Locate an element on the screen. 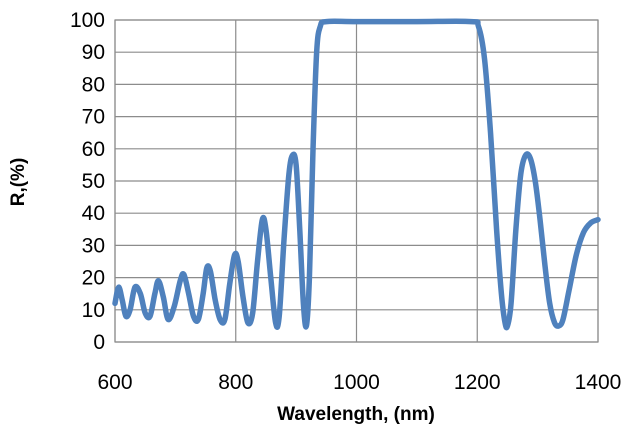  x-tick-label: 1200 is located at coordinates (477, 382).